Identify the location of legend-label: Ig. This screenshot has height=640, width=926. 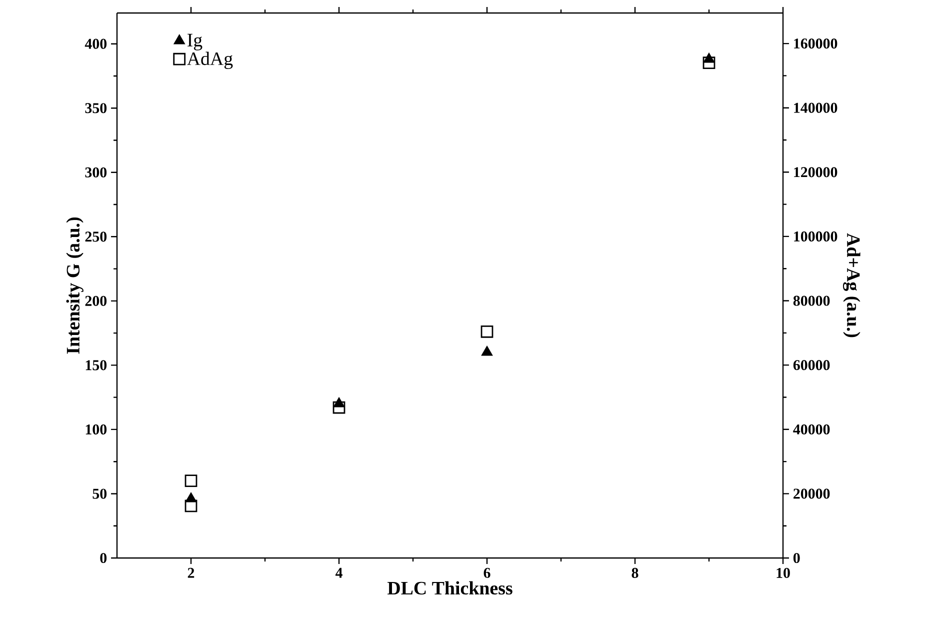
(195, 42).